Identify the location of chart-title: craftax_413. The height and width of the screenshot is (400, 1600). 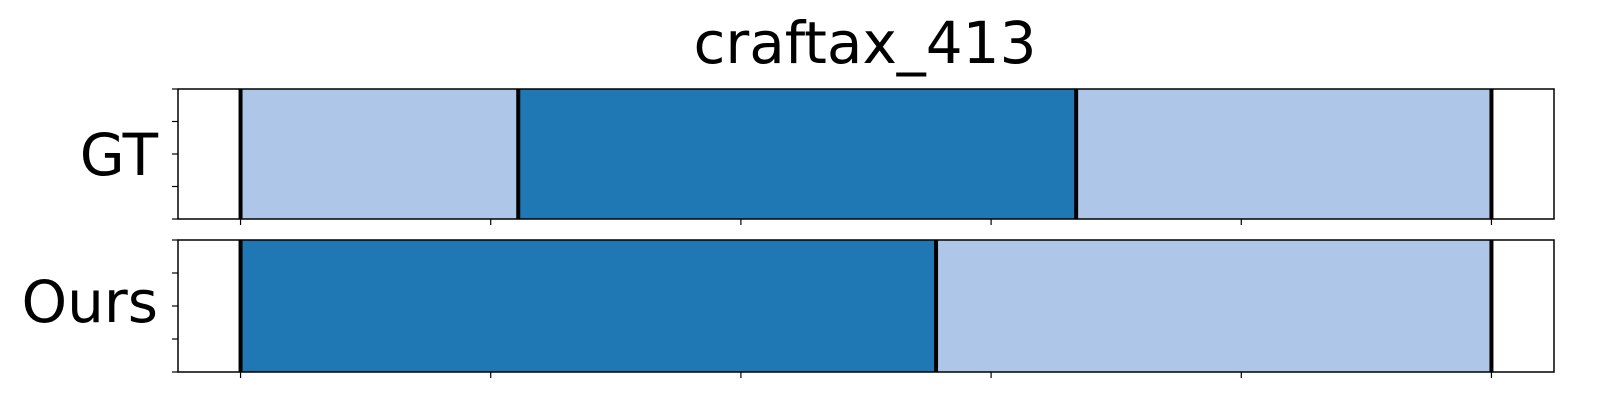
(865, 43).